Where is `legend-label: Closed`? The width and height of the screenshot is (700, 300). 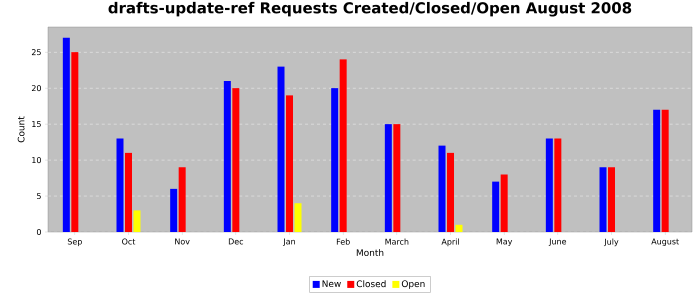
legend-label: Closed is located at coordinates (371, 284).